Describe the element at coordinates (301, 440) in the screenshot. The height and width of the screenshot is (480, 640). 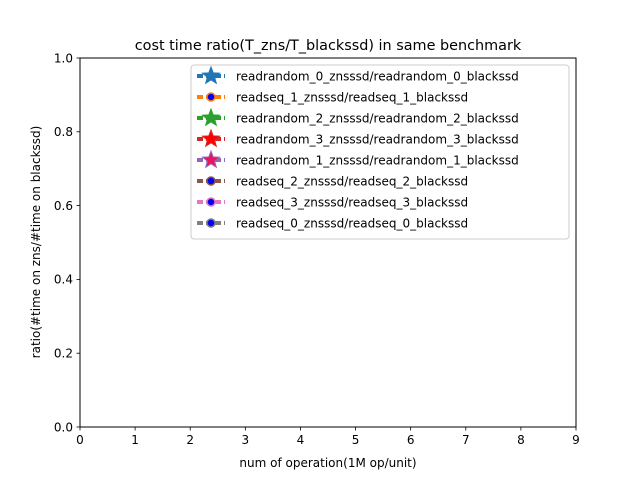
I see `x-tick-label: 4` at that location.